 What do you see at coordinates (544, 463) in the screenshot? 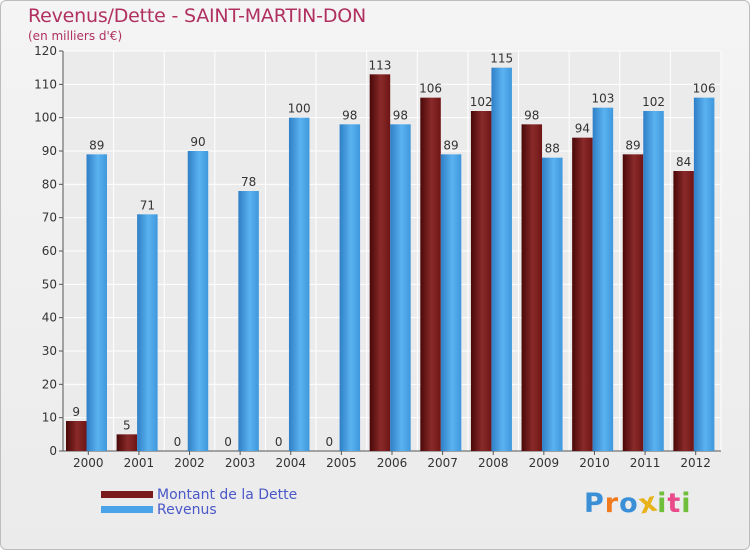
I see `x-tick-label: 2009` at bounding box center [544, 463].